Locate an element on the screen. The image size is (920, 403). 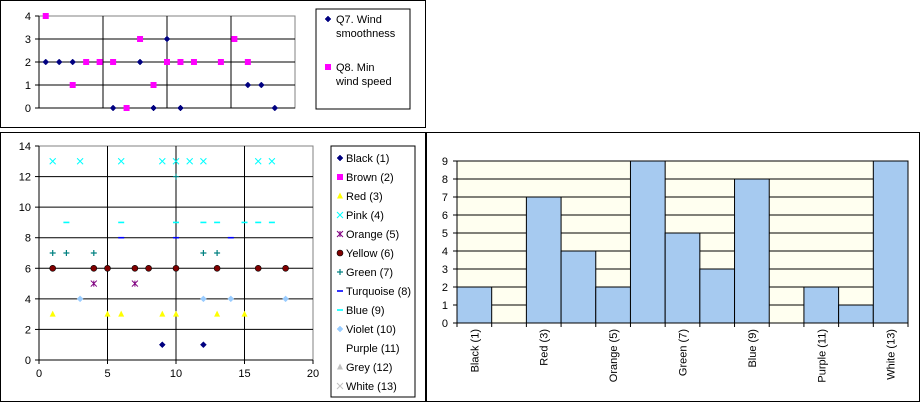
legend-label: Violet (10) is located at coordinates (371, 330).